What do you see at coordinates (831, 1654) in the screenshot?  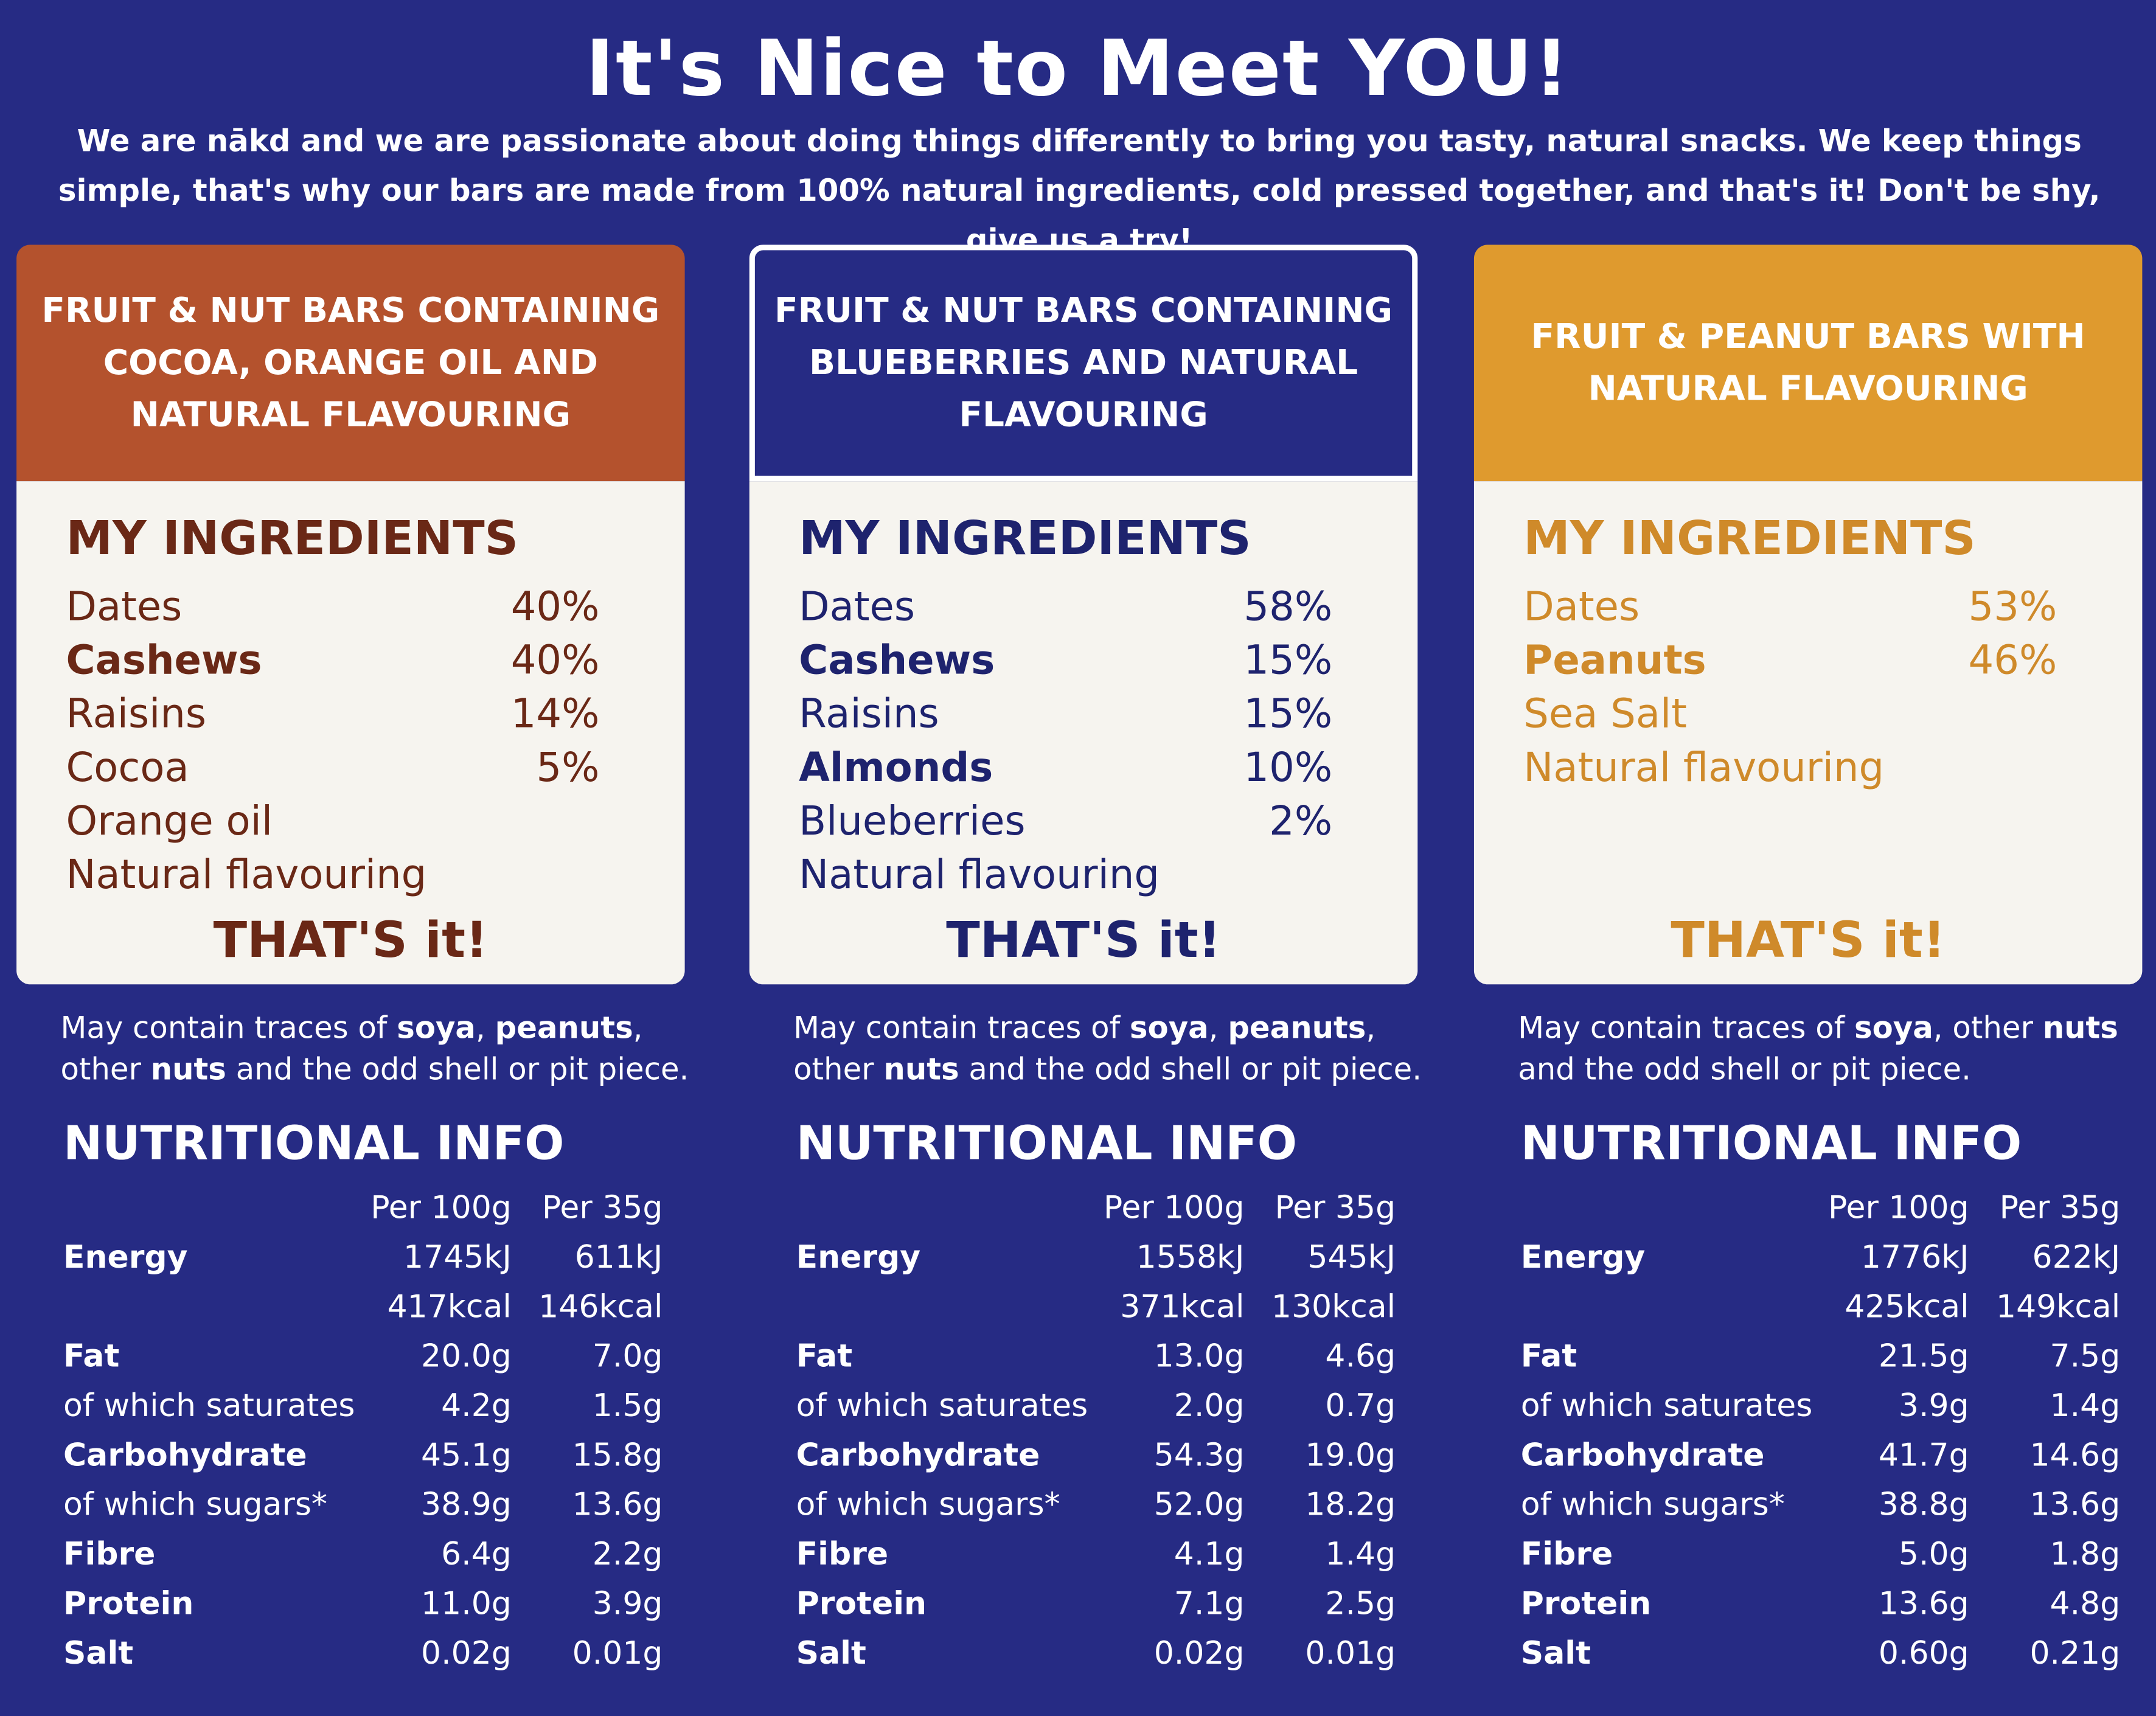 I see `row-label: Salt` at bounding box center [831, 1654].